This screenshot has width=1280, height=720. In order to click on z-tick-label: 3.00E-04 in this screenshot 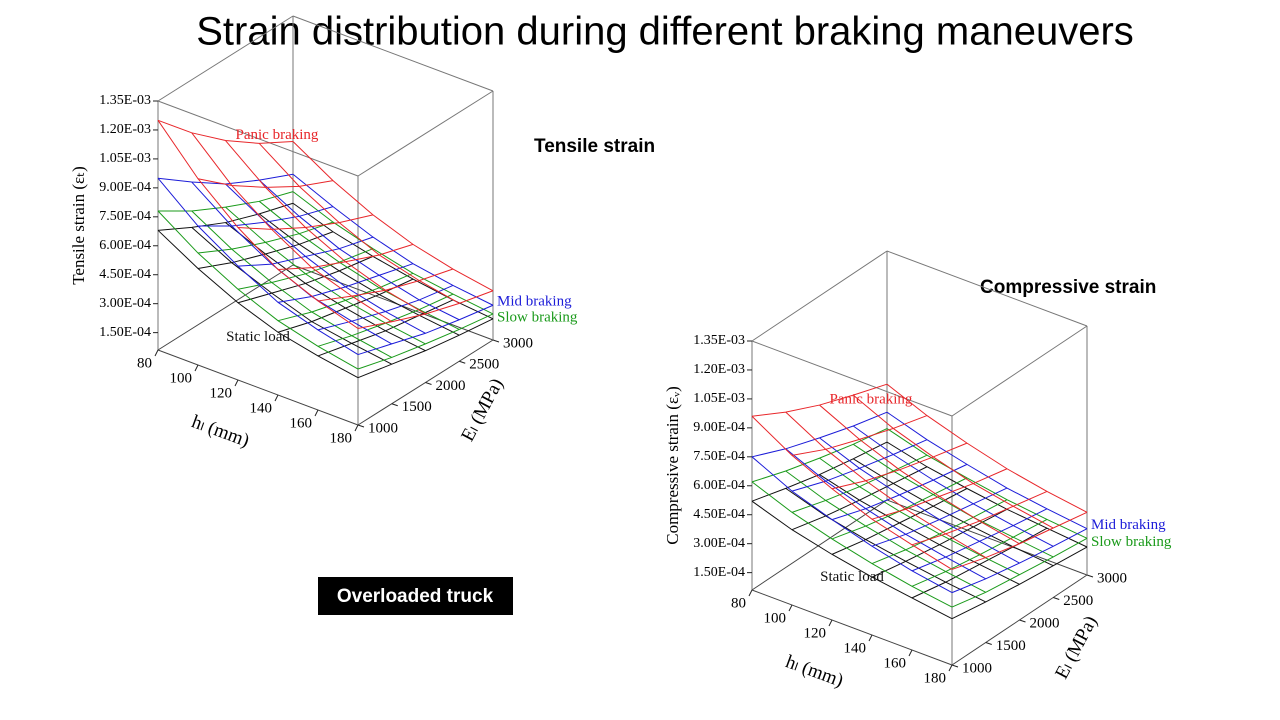, I will do `click(125, 303)`.